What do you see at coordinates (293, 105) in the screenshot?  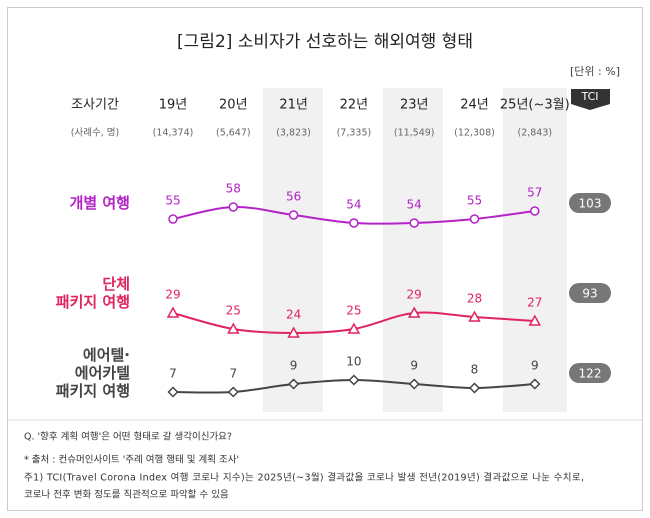 I see `category-label: 21년` at bounding box center [293, 105].